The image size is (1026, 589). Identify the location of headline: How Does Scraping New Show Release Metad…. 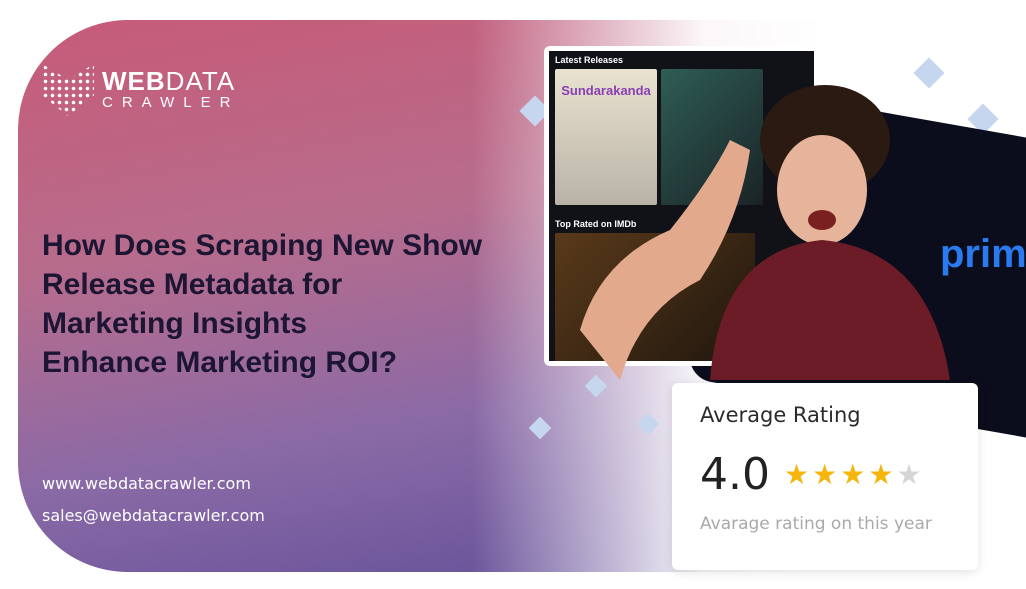
(292, 304).